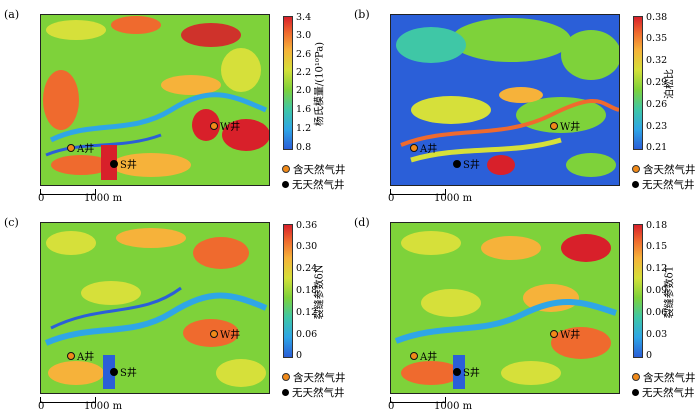 Image resolution: width=700 pixels, height=416 pixels. Describe the element at coordinates (304, 147) in the screenshot. I see `tick-label: 0.8` at that location.